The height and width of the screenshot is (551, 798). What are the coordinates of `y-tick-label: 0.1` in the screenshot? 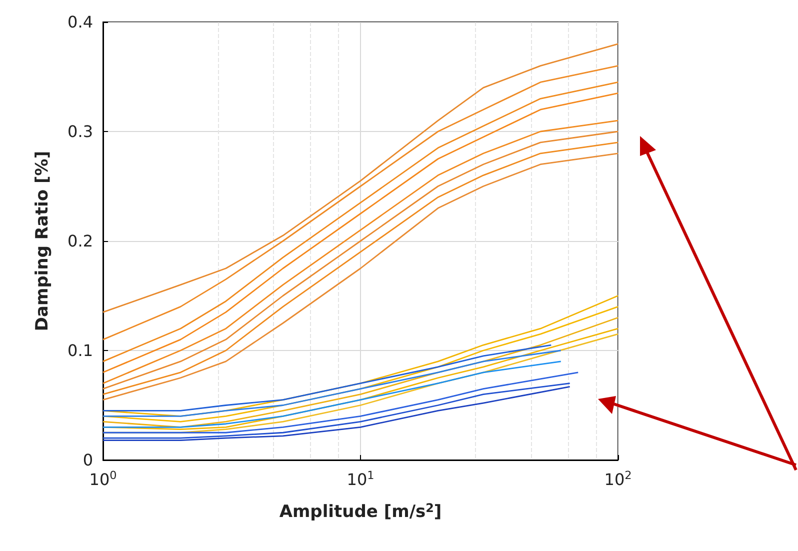 It's located at (80, 350).